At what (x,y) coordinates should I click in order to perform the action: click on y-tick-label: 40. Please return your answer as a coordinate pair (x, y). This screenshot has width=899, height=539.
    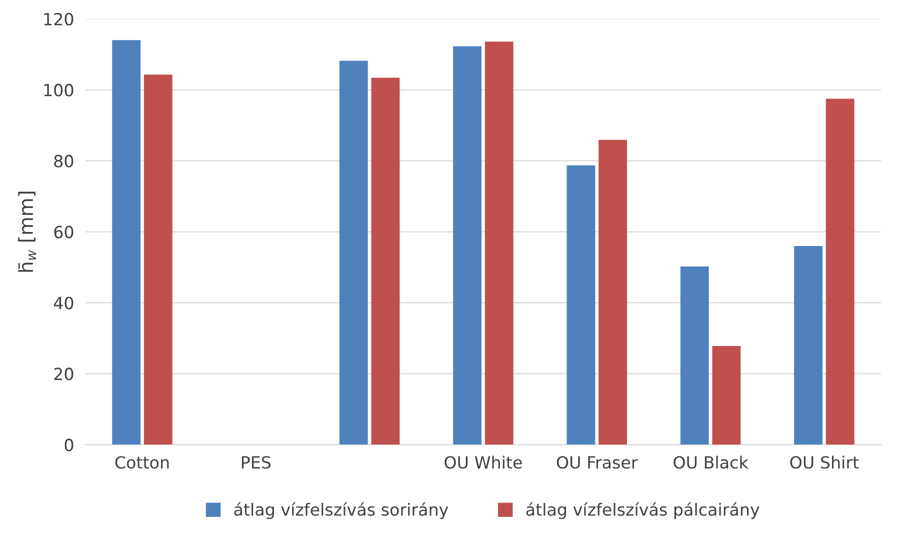
    Looking at the image, I should click on (64, 303).